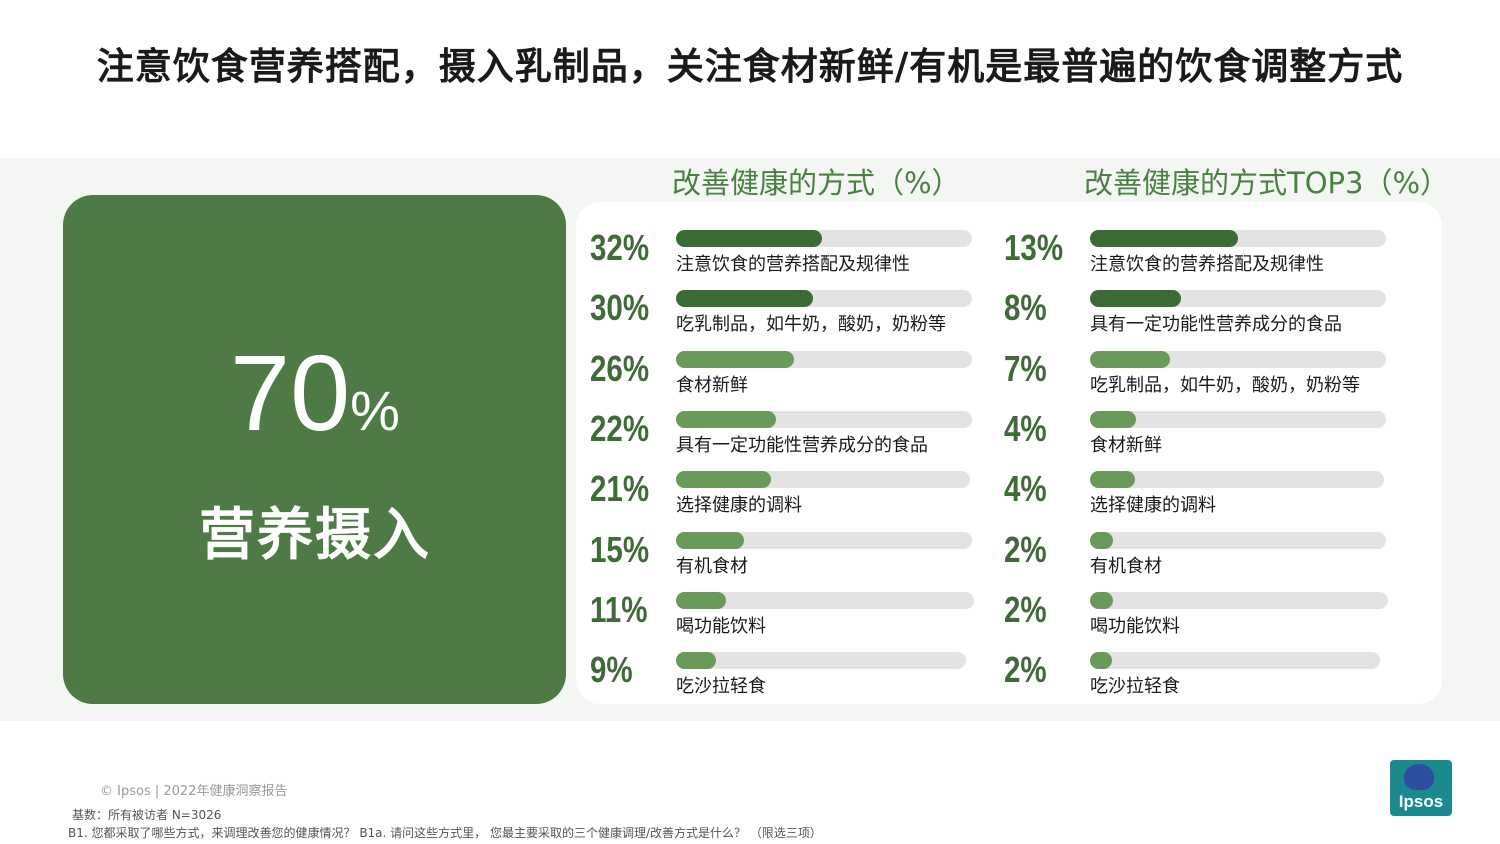  I want to click on bar-value-label: 26%, so click(620, 368).